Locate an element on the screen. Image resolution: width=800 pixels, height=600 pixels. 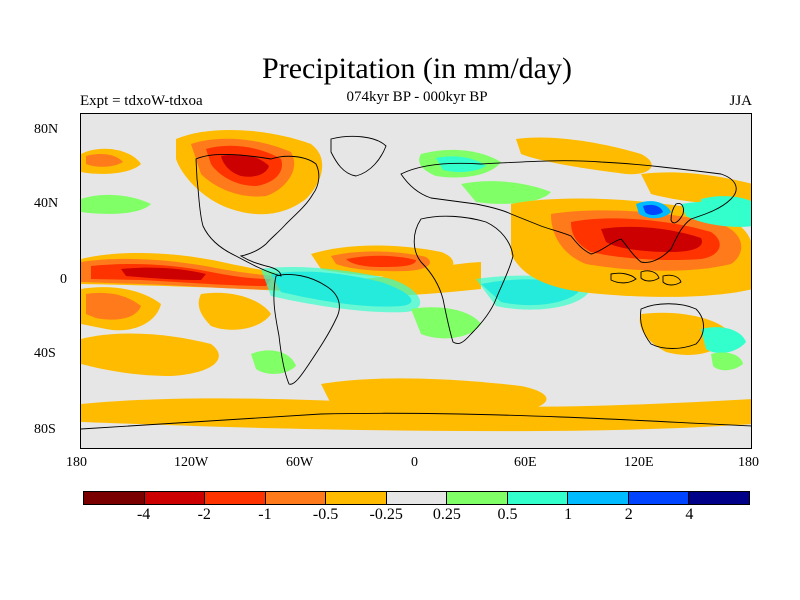
lon-tick-label: 0 is located at coordinates (414, 462).